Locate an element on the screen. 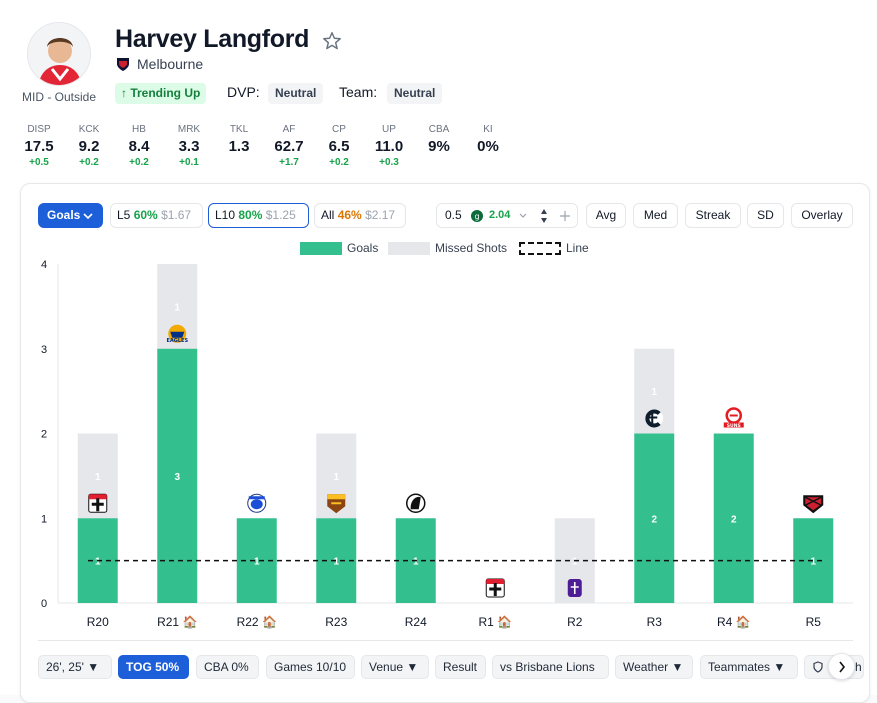  overlay-button: Overlay is located at coordinates (822, 215).